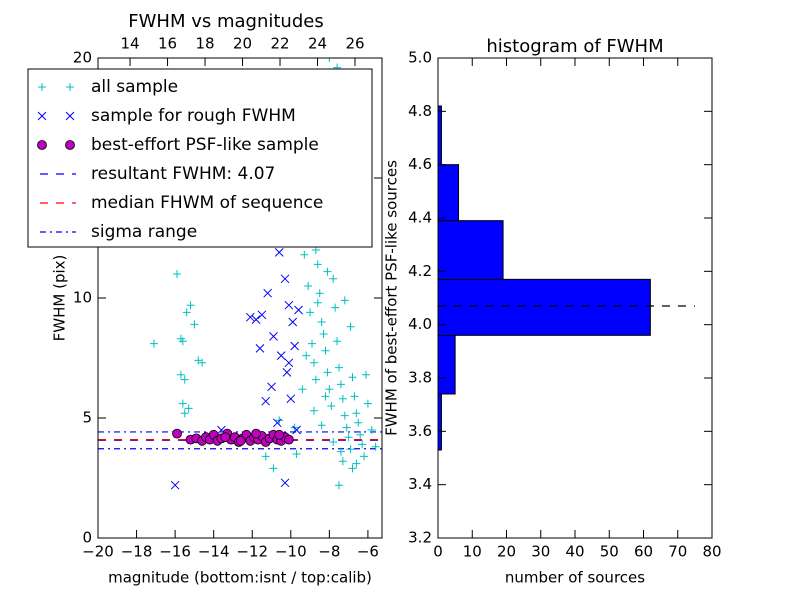 This screenshot has width=800, height=600. I want to click on y-tick-label: 4.6, so click(420, 164).